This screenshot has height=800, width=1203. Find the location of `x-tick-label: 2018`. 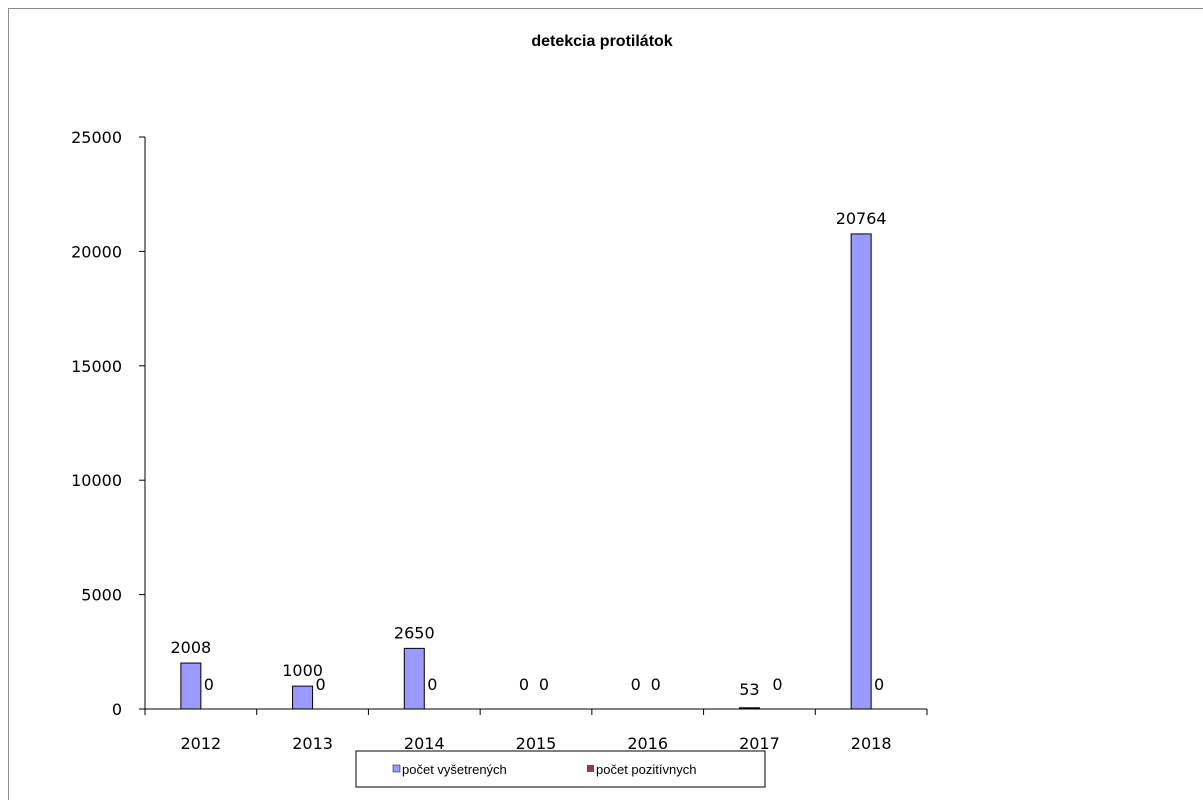

x-tick-label: 2018 is located at coordinates (871, 743).